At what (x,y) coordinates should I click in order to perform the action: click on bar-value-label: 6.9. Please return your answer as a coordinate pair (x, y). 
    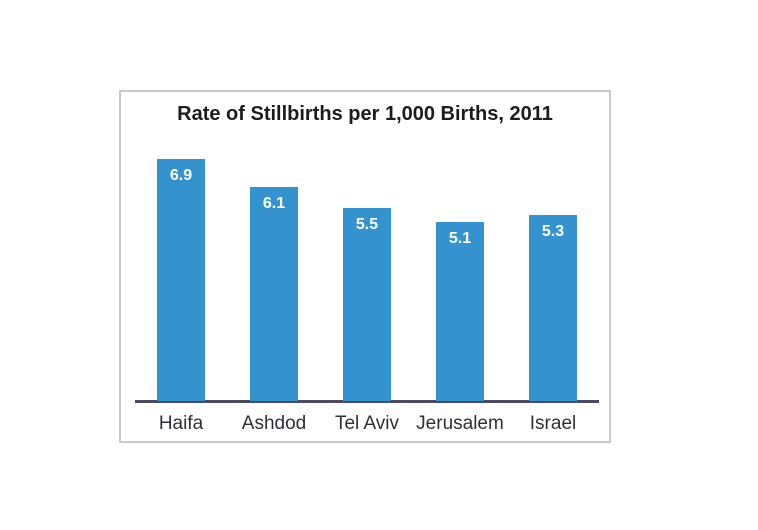
    Looking at the image, I should click on (181, 175).